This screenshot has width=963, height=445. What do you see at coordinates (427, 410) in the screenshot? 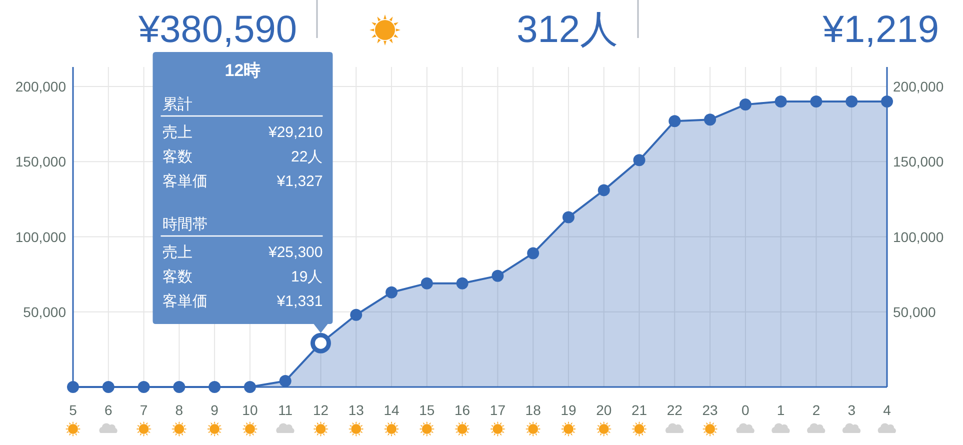
I see `x-tick-label: 15` at bounding box center [427, 410].